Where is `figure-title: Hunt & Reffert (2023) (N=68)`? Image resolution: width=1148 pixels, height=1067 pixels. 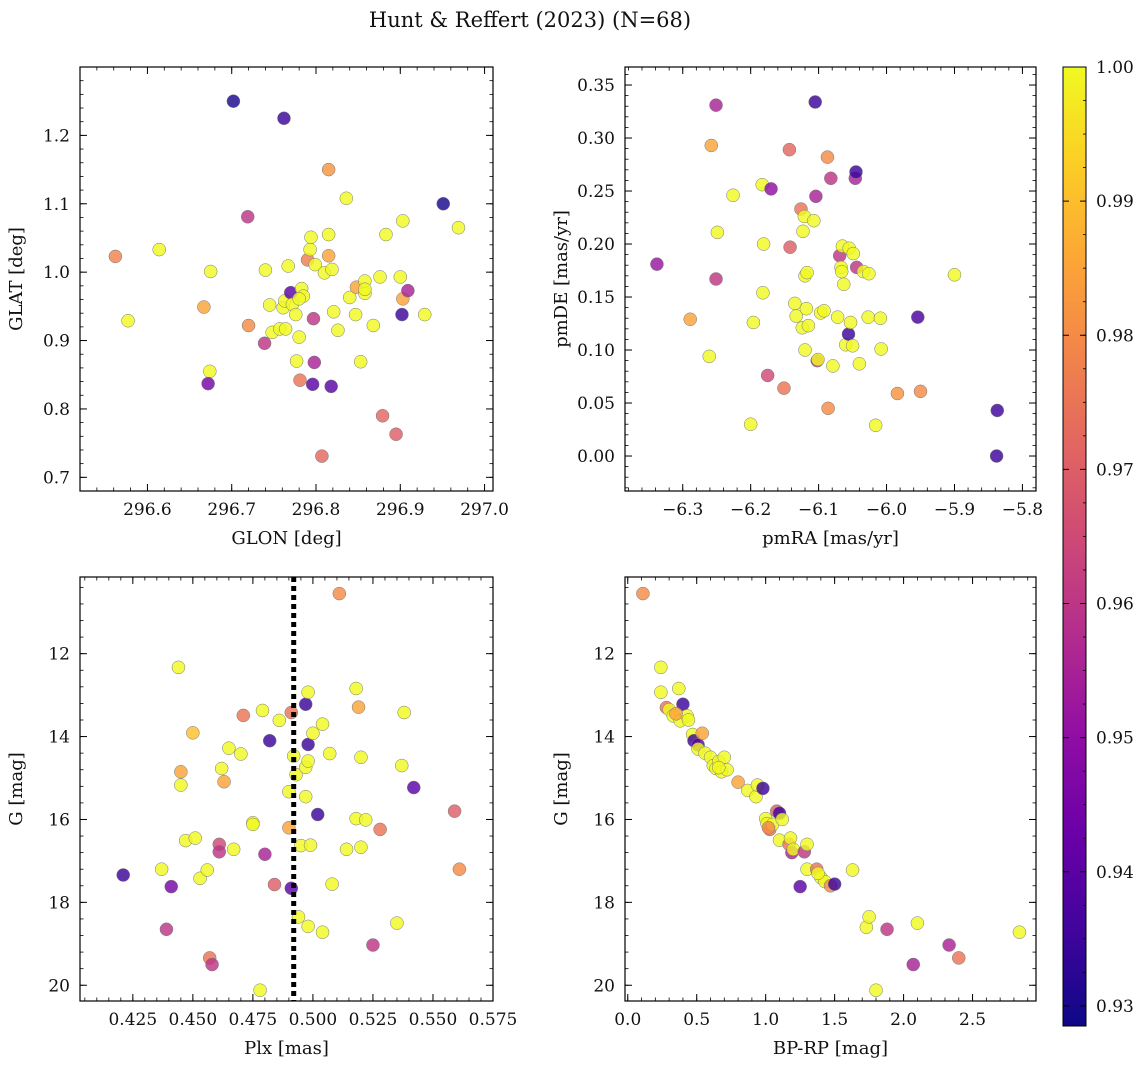 figure-title: Hunt & Reffert (2023) (N=68) is located at coordinates (530, 20).